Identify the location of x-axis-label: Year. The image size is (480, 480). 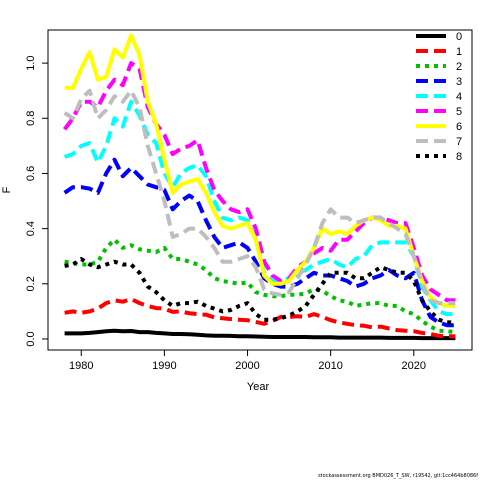
(258, 387).